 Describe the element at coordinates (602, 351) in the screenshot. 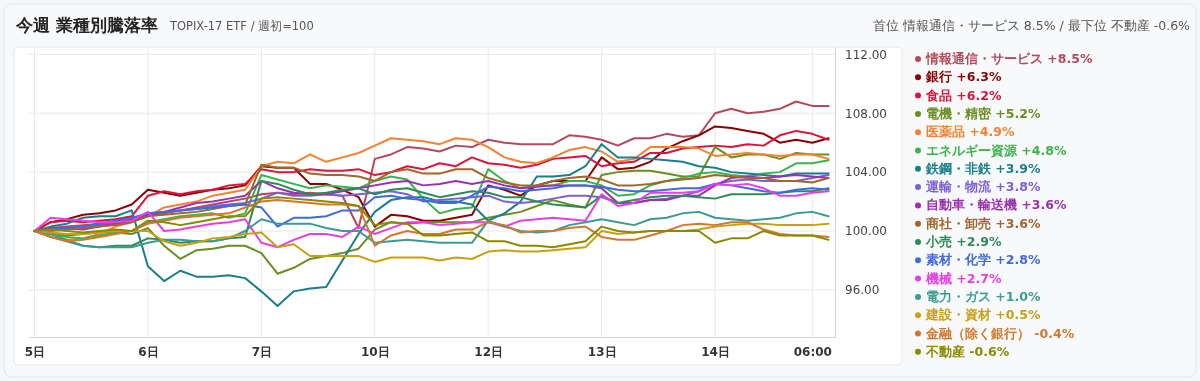

I see `x-tick-label: 13日` at that location.